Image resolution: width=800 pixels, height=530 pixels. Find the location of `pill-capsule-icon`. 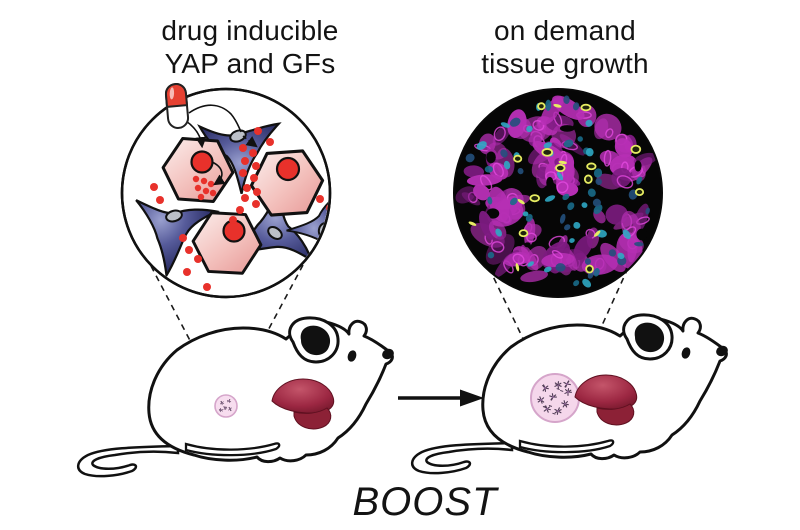

pill-capsule-icon is located at coordinates (177, 106).